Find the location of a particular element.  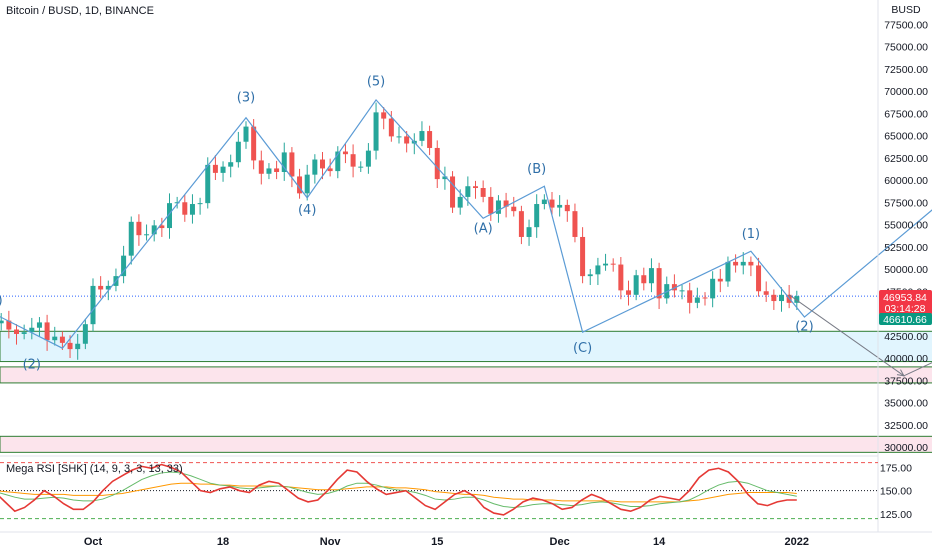

wave-label: (C) is located at coordinates (582, 348).